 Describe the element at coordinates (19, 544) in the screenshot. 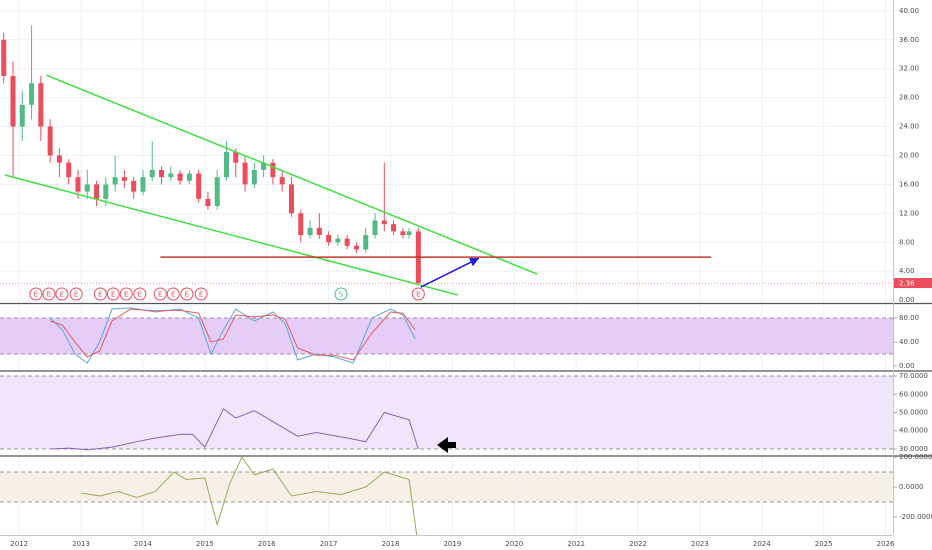

I see `x-tick-label: 2012` at that location.